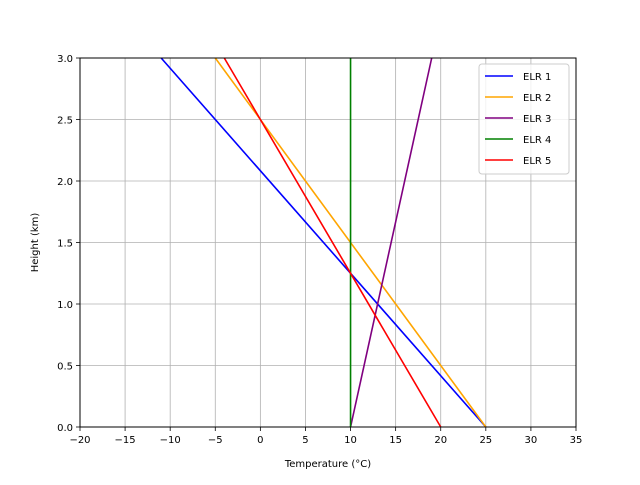 This screenshot has height=485, width=640. What do you see at coordinates (65, 428) in the screenshot?
I see `y-tick-label: 0.0` at bounding box center [65, 428].